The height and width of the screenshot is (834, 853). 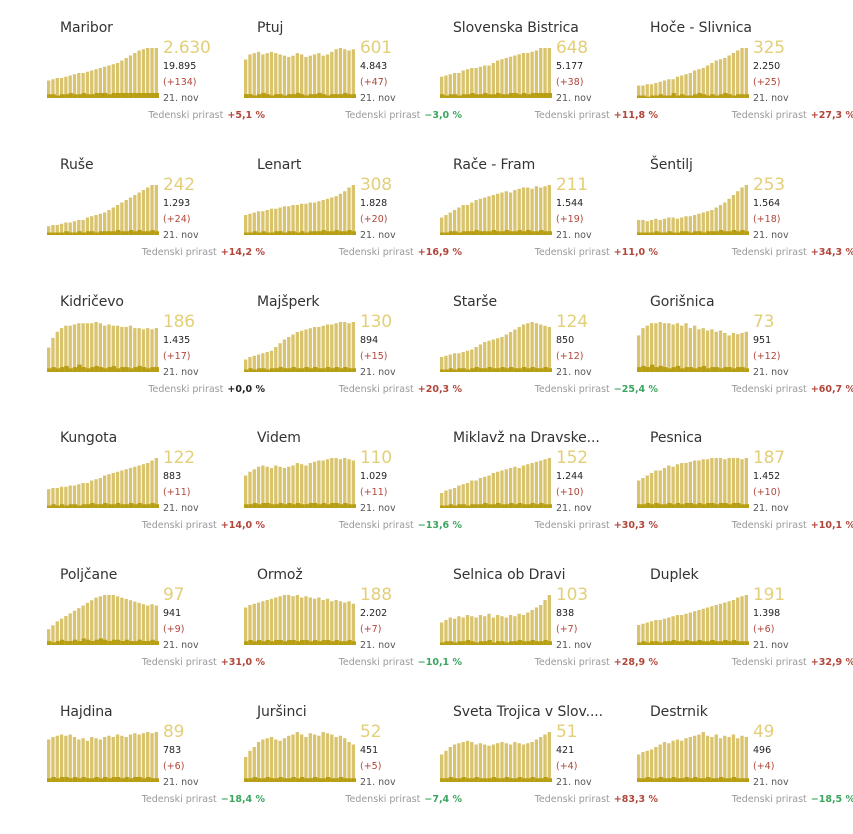 What do you see at coordinates (572, 48) in the screenshot?
I see `active-cases-value: 648` at bounding box center [572, 48].